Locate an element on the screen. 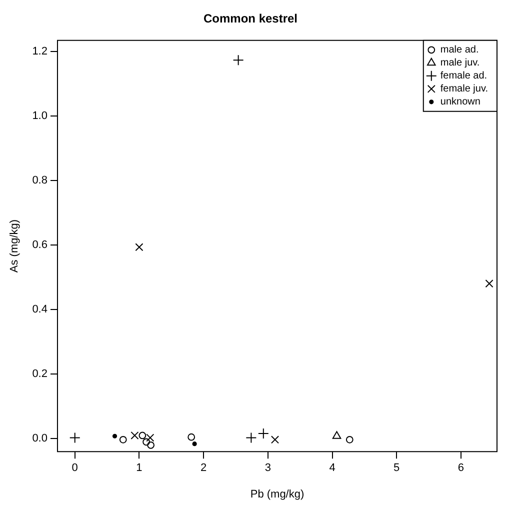 The height and width of the screenshot is (507, 507). x-tick-label: 3 is located at coordinates (267, 468).